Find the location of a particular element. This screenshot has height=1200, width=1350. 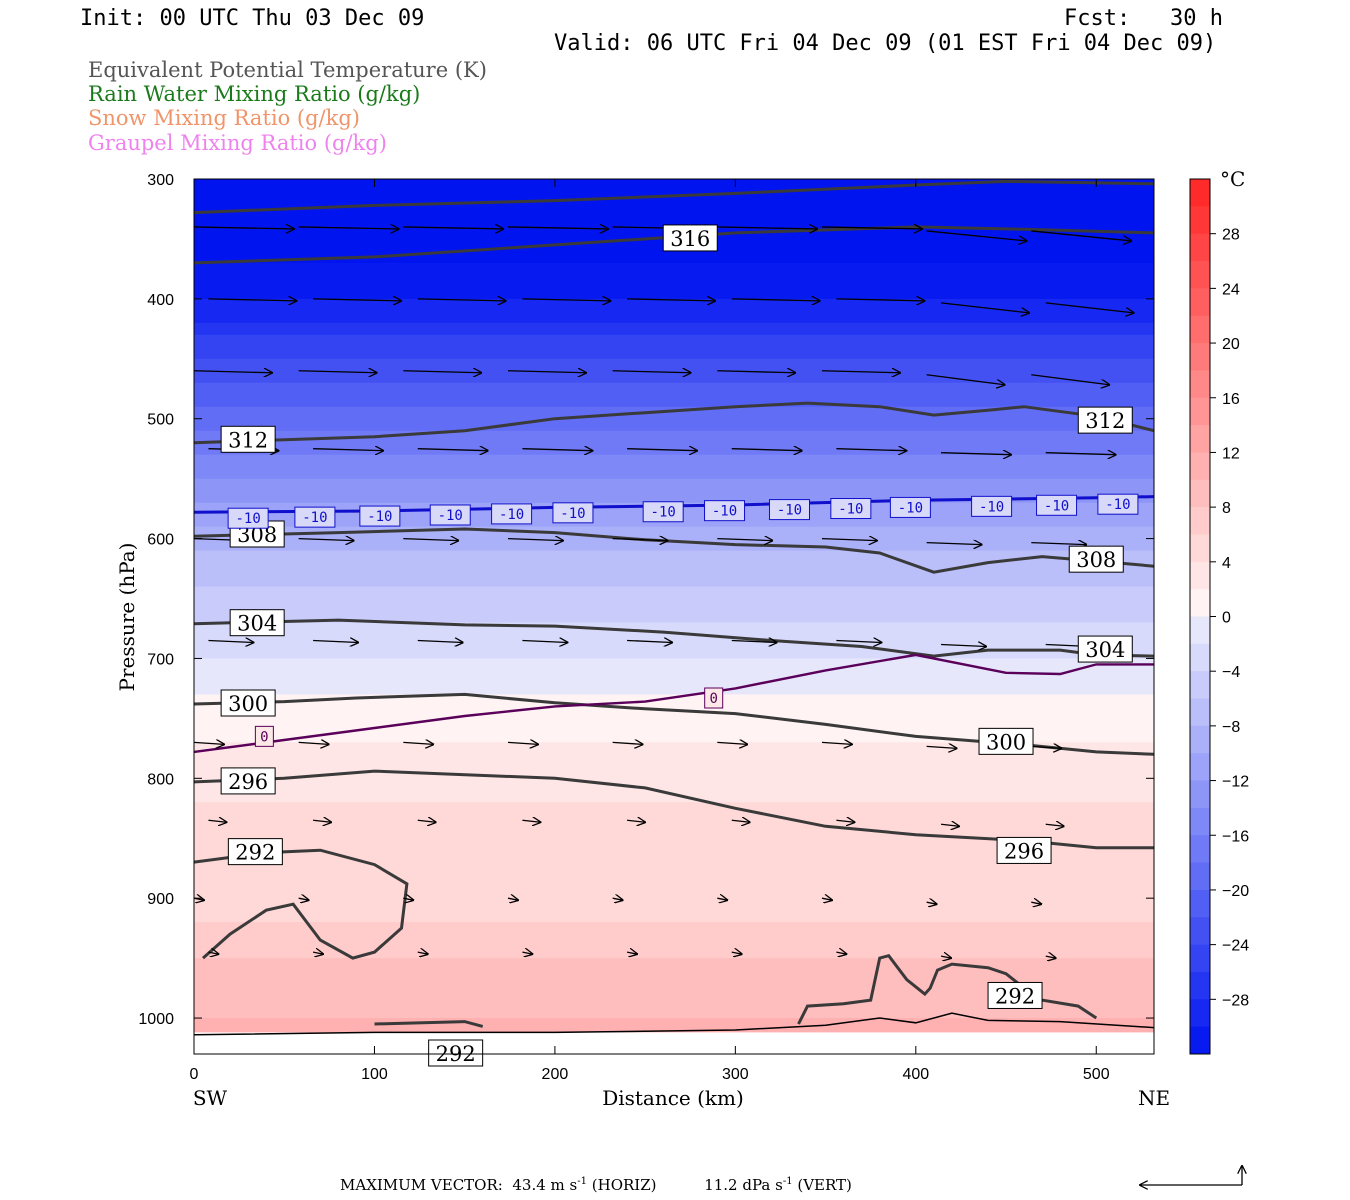

theta-e-label: 316 is located at coordinates (690, 239).